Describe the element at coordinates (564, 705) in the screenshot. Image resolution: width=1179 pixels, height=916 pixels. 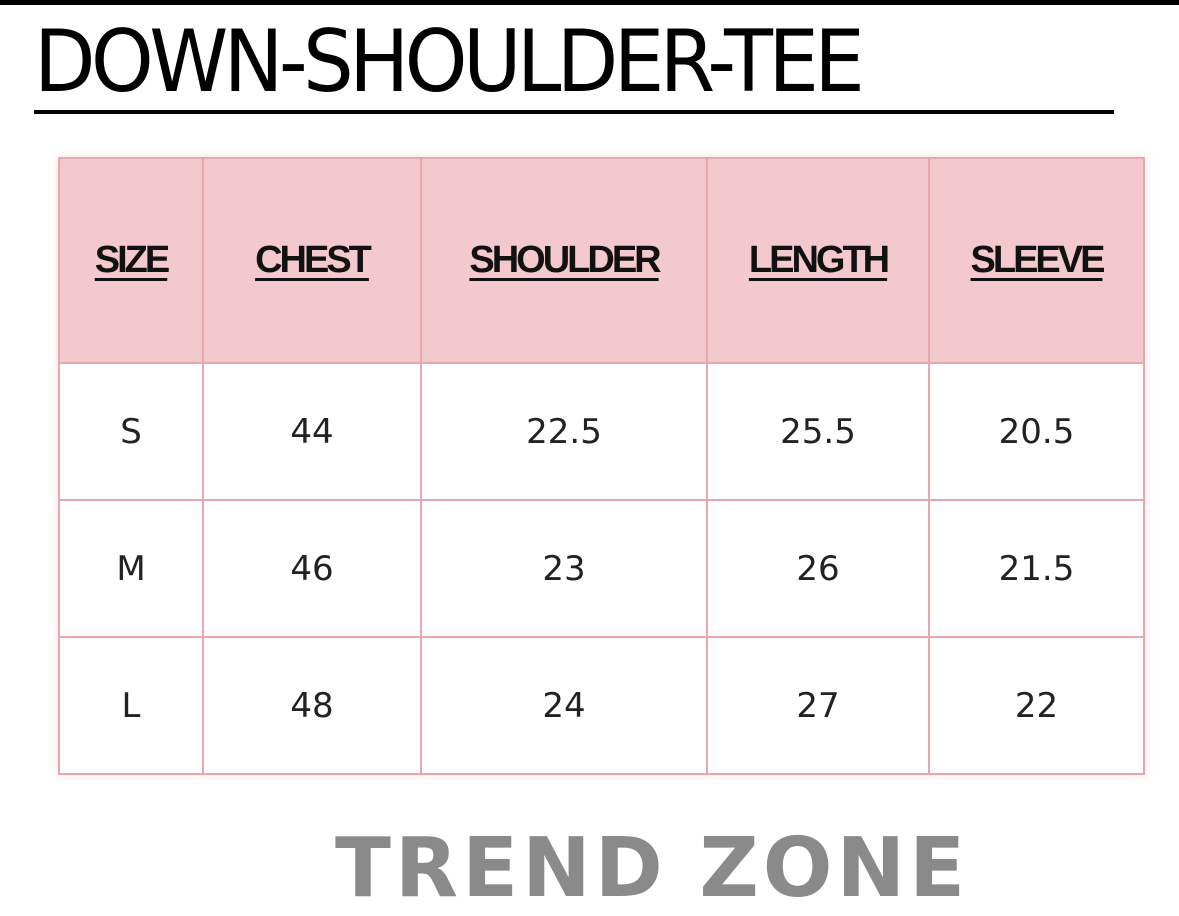
I see `cell: 24` at that location.